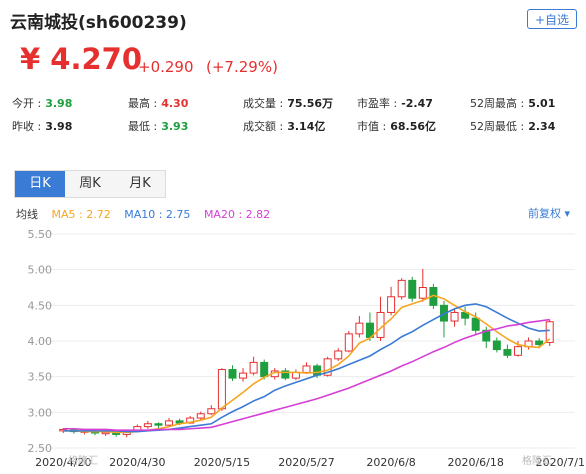  I want to click on ma-label: 均线, so click(27, 214).